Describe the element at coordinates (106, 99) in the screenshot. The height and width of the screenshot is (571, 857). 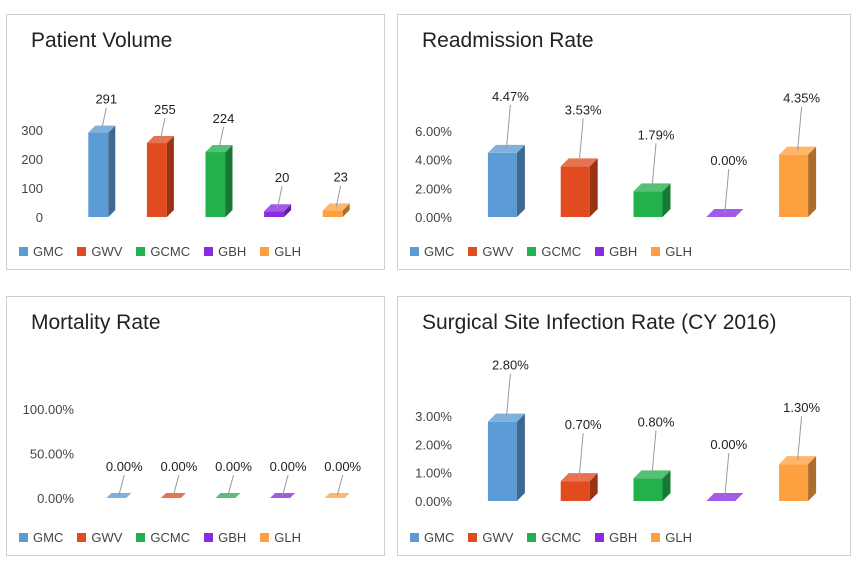
I see `data-label: 291` at that location.